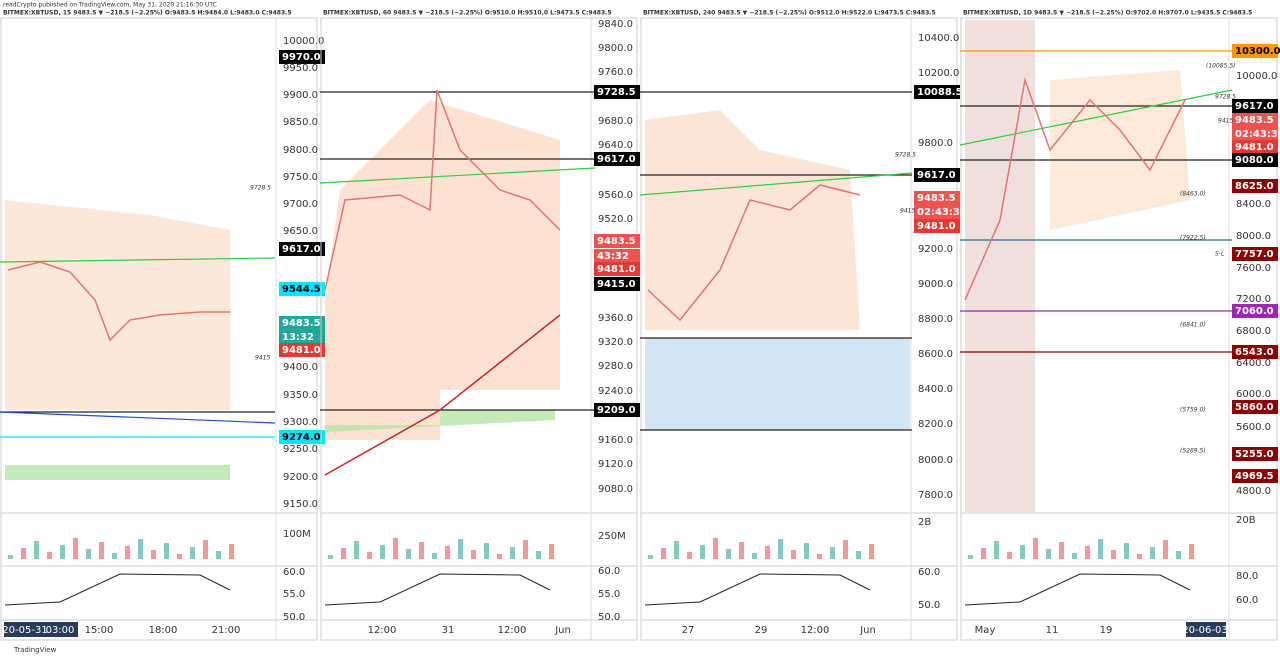 The image size is (1280, 657). Describe the element at coordinates (1193, 238) in the screenshot. I see `level-note: (7922.5)` at that location.